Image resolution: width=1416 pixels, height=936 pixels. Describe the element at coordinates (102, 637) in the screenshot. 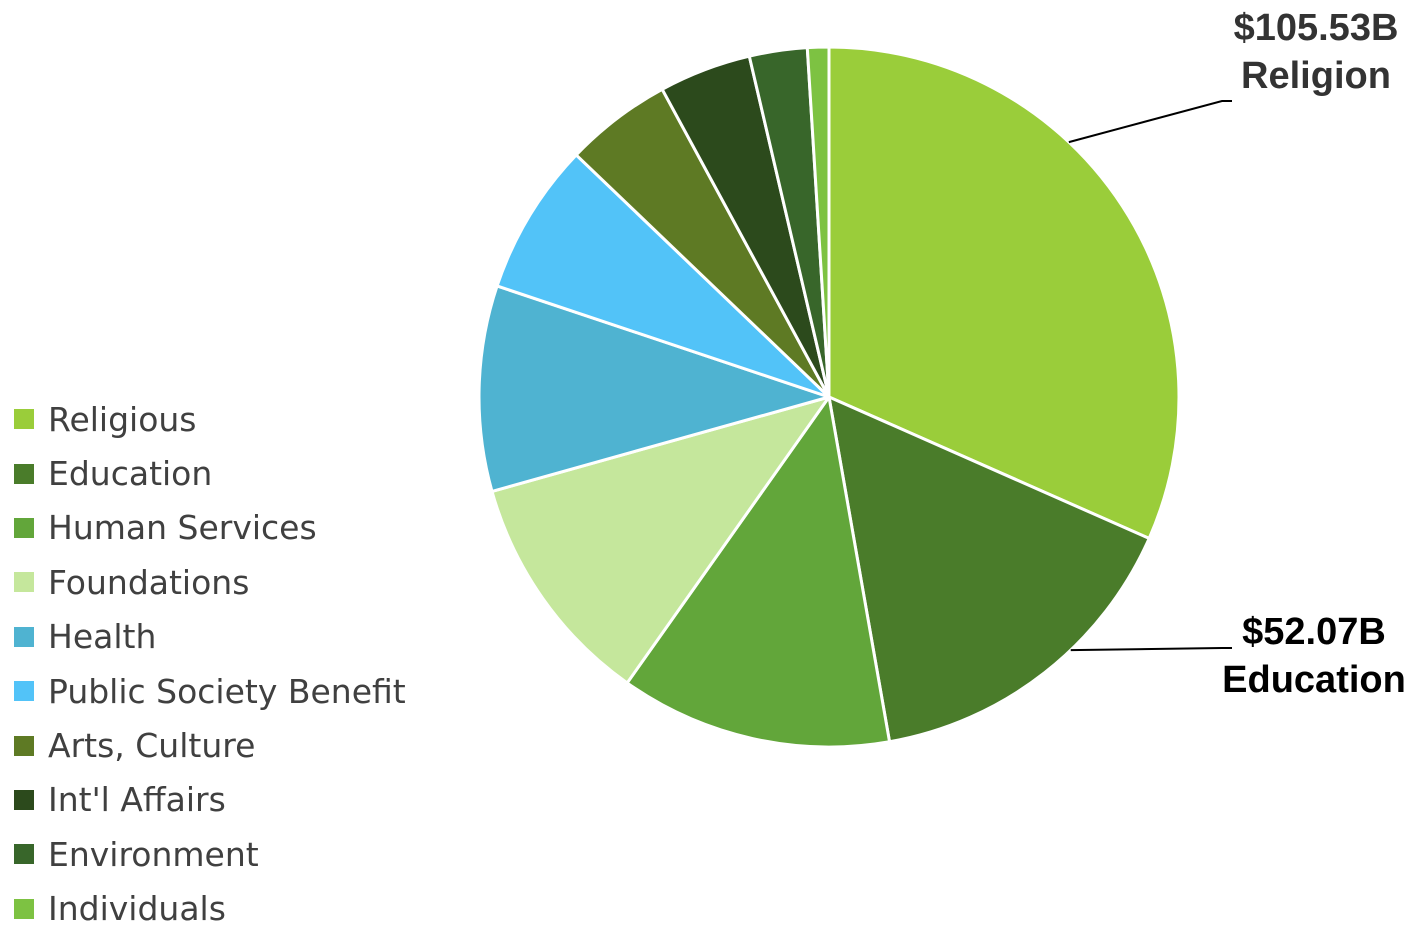

I see `legend-label: Health` at that location.